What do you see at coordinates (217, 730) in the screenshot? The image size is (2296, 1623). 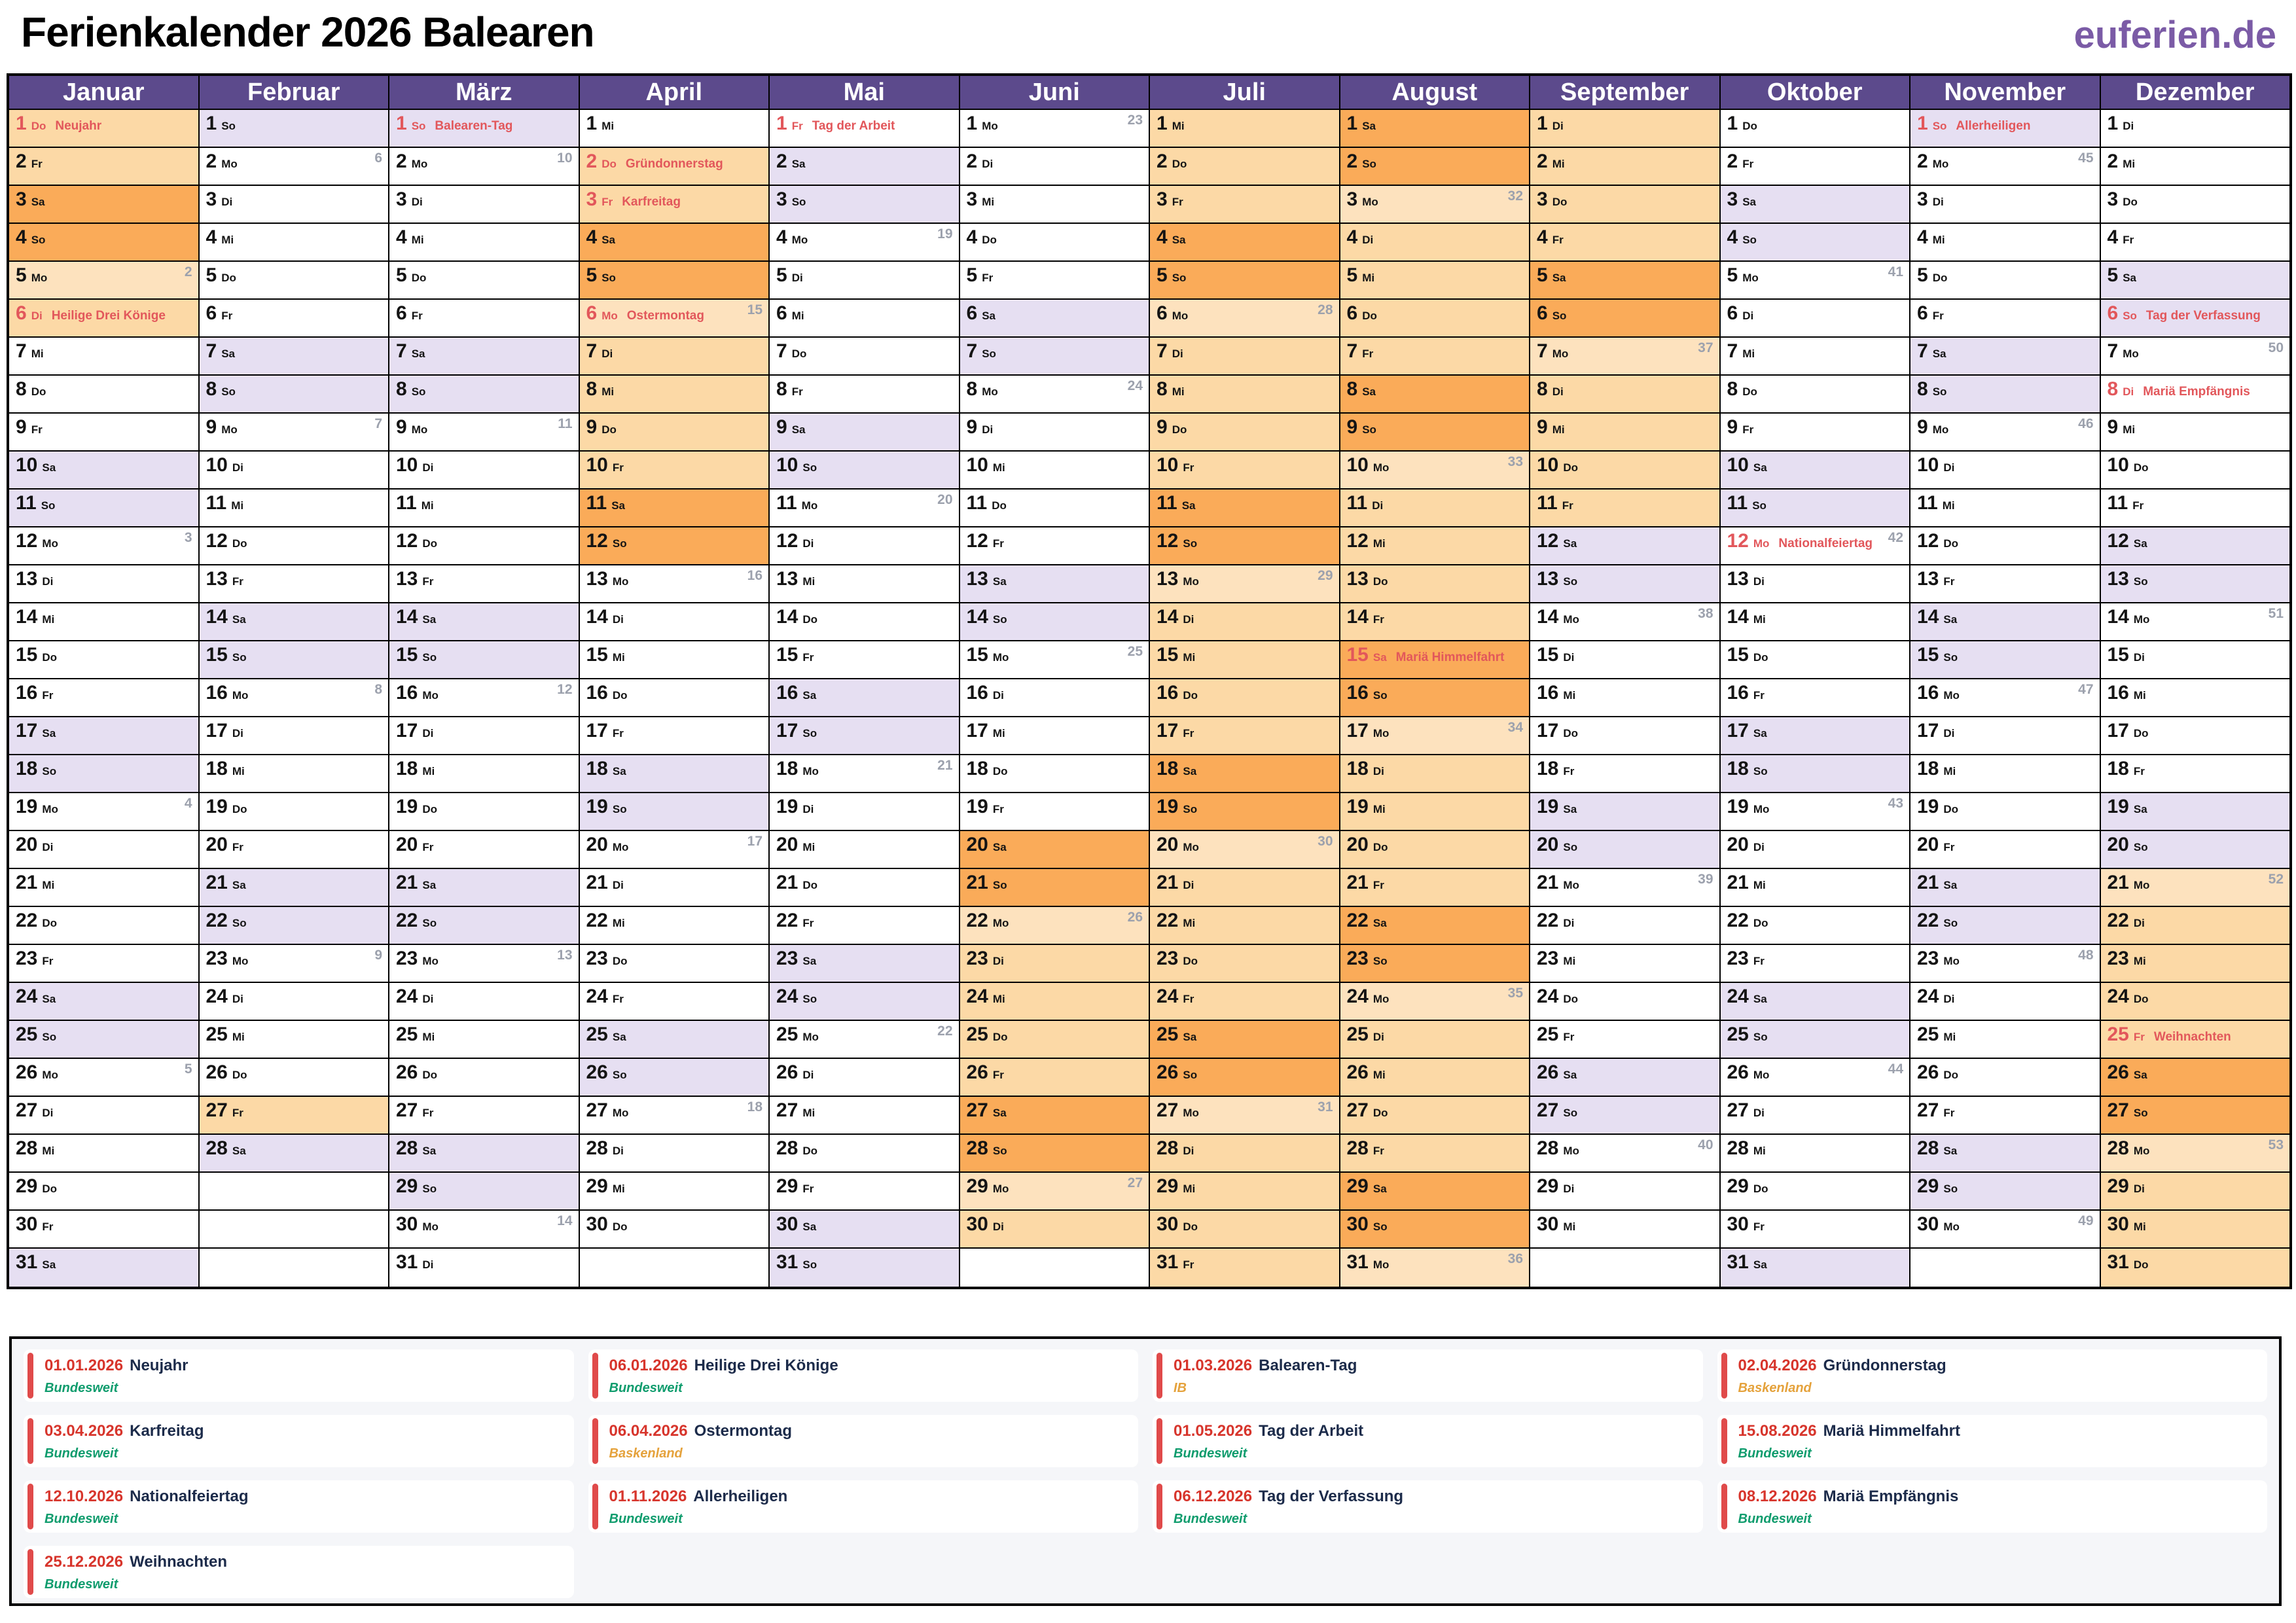 I see `day-number: 17` at bounding box center [217, 730].